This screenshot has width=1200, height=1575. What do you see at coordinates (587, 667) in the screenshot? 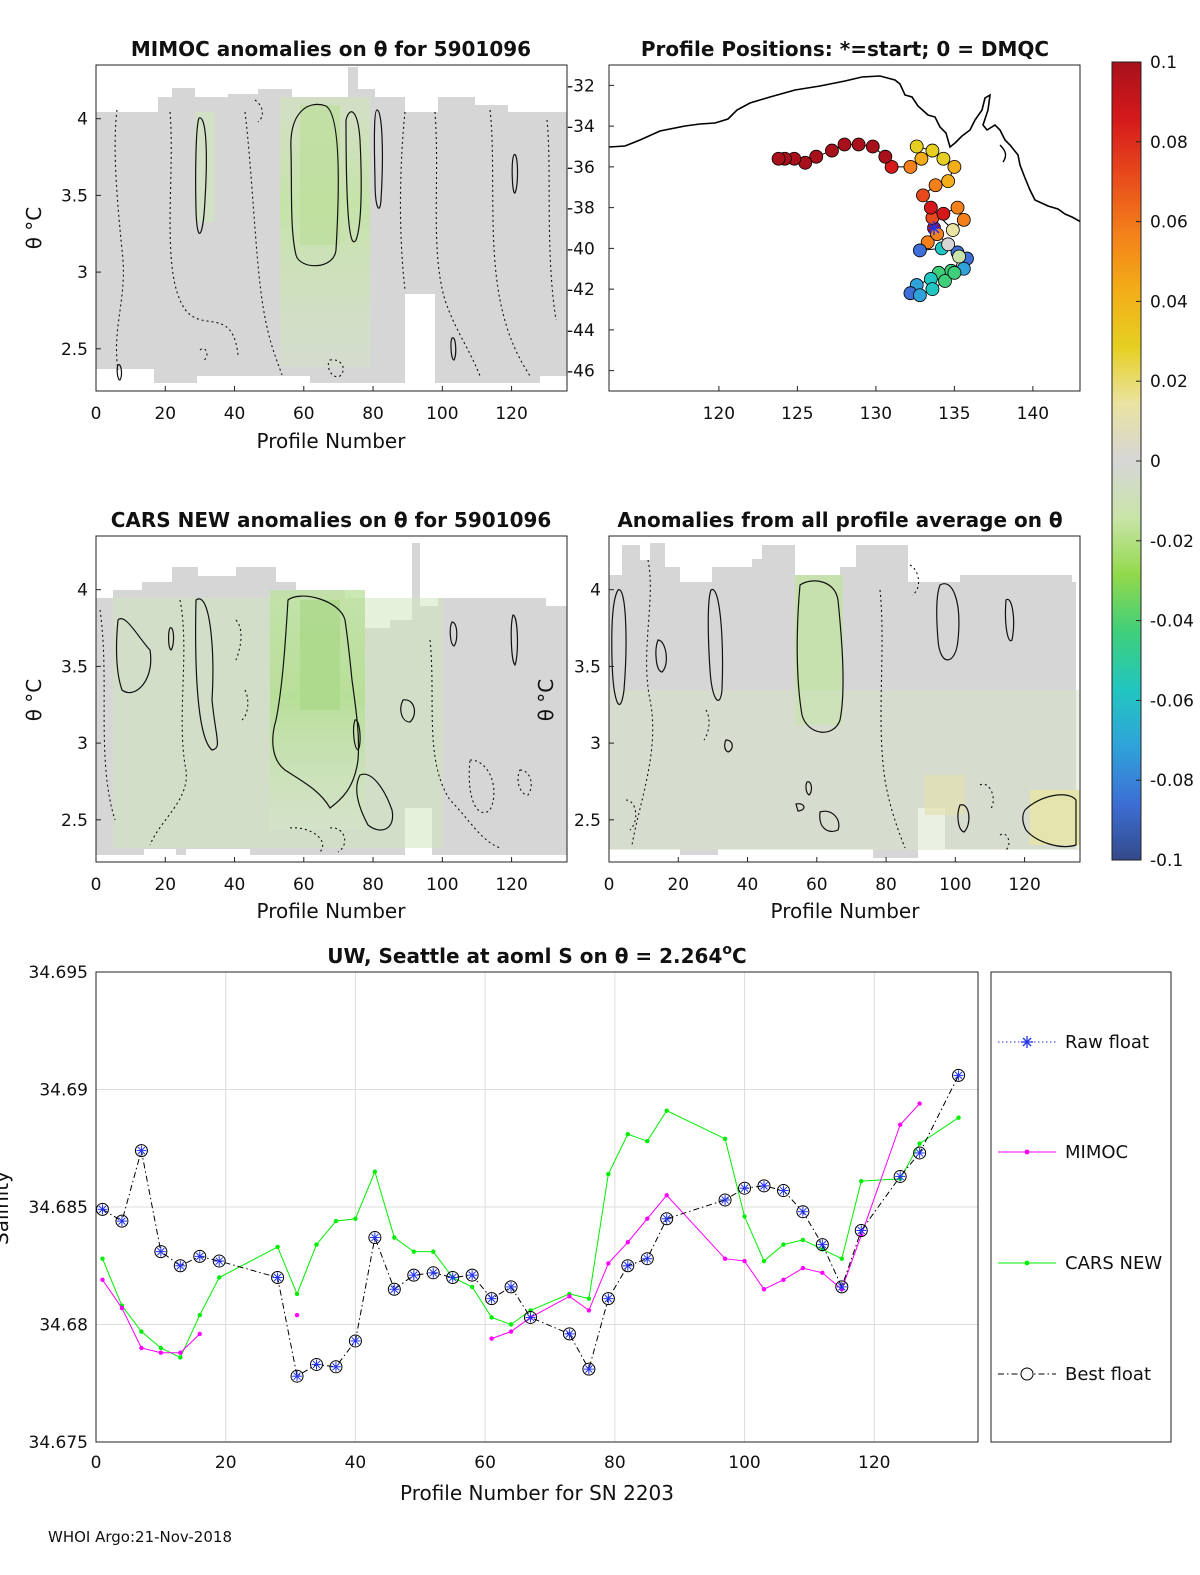
I see `y-tick-label: 3.5` at bounding box center [587, 667].